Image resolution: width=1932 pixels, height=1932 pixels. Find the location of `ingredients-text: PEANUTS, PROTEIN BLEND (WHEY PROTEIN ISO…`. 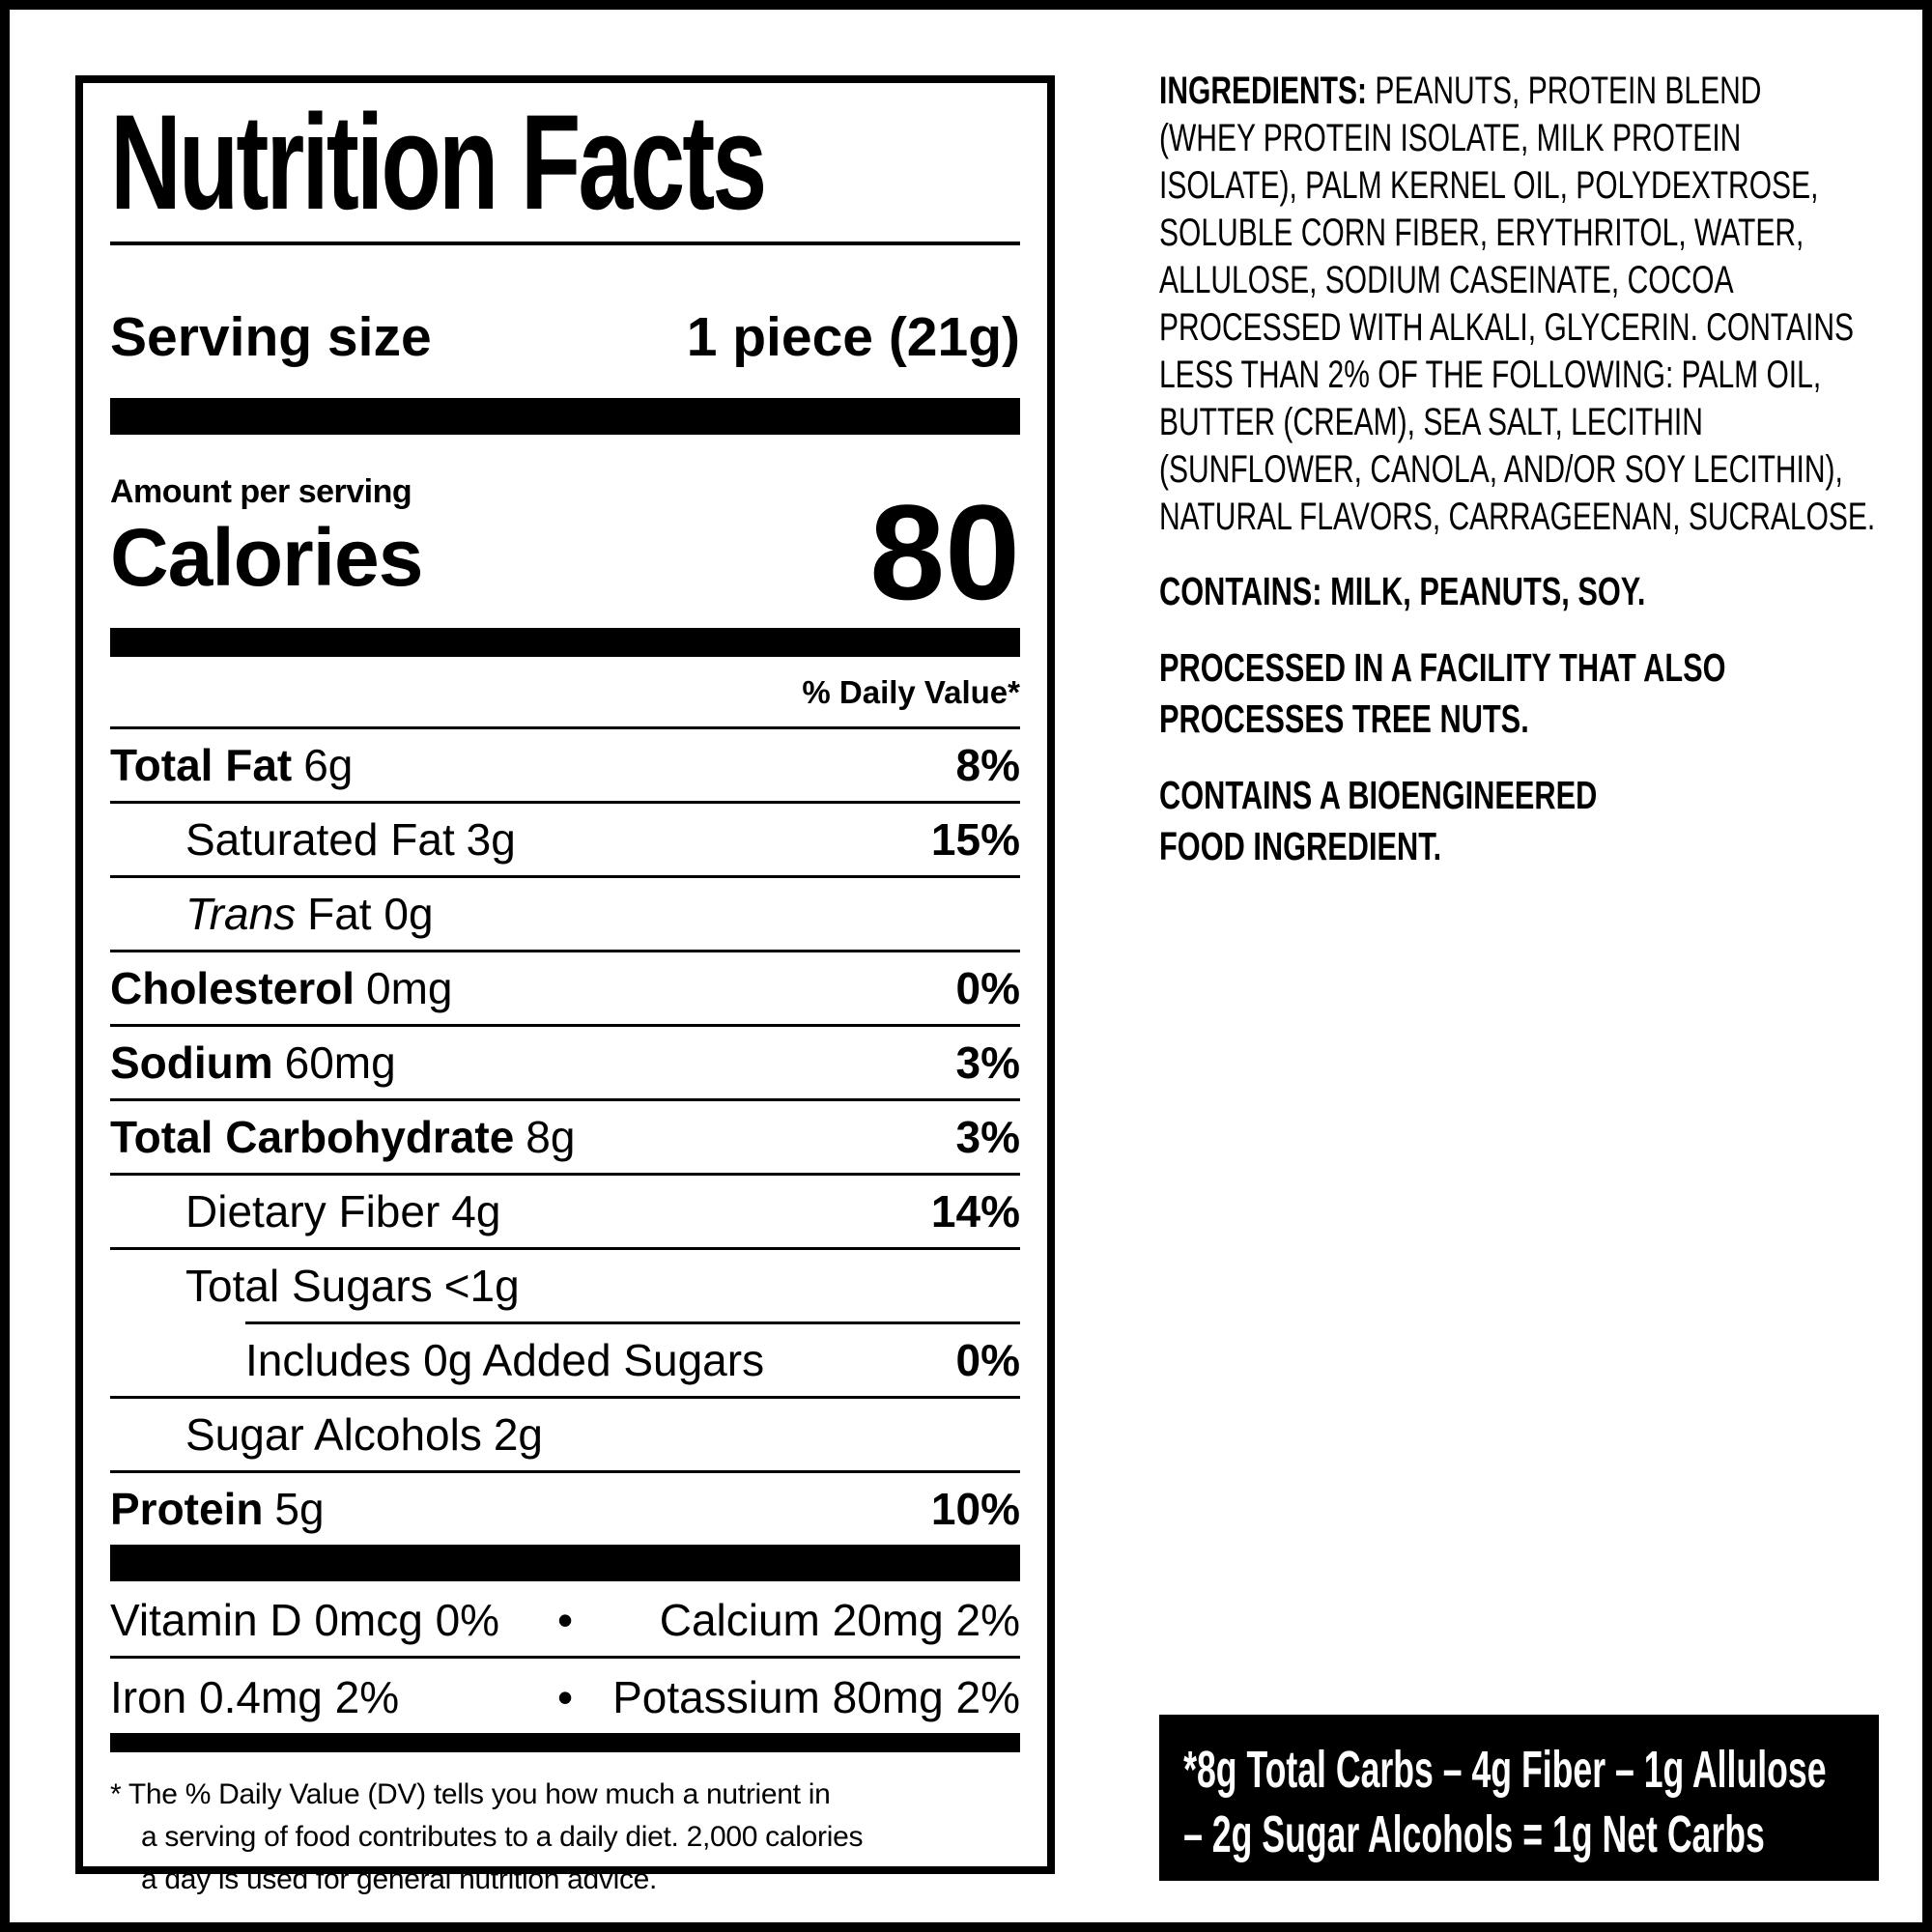

ingredients-text: PEANUTS, PROTEIN BLEND (WHEY PROTEIN ISO… is located at coordinates (1517, 304).